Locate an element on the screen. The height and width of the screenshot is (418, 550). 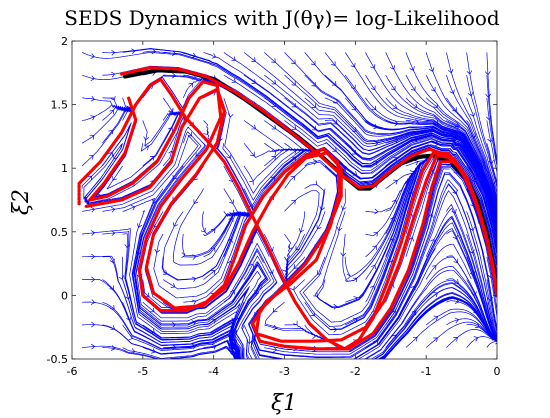
y-tick-label: 0.5 is located at coordinates (60, 232).